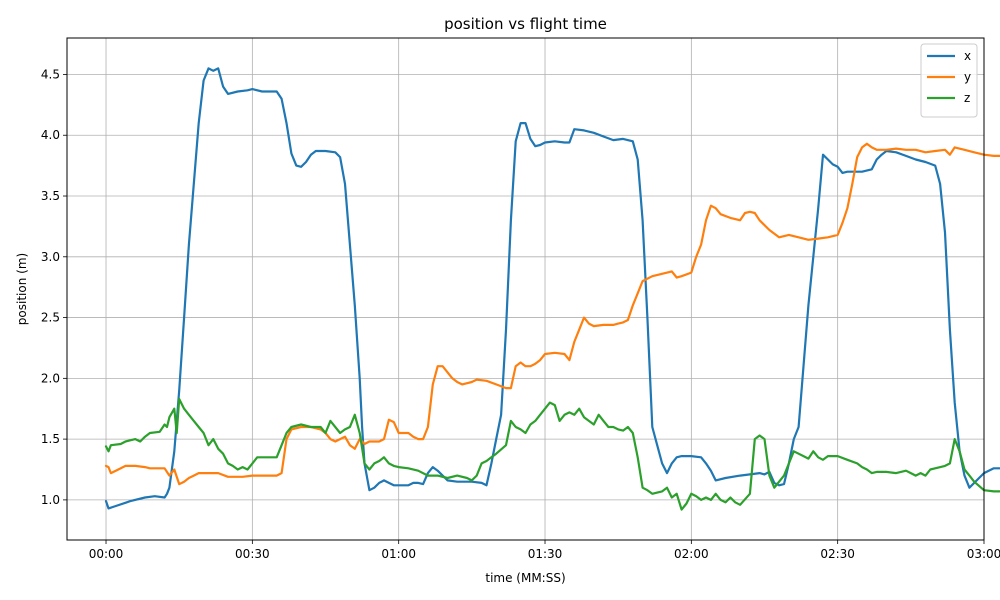 The width and height of the screenshot is (1000, 600). I want to click on y-tick-label: 3.0, so click(50, 257).